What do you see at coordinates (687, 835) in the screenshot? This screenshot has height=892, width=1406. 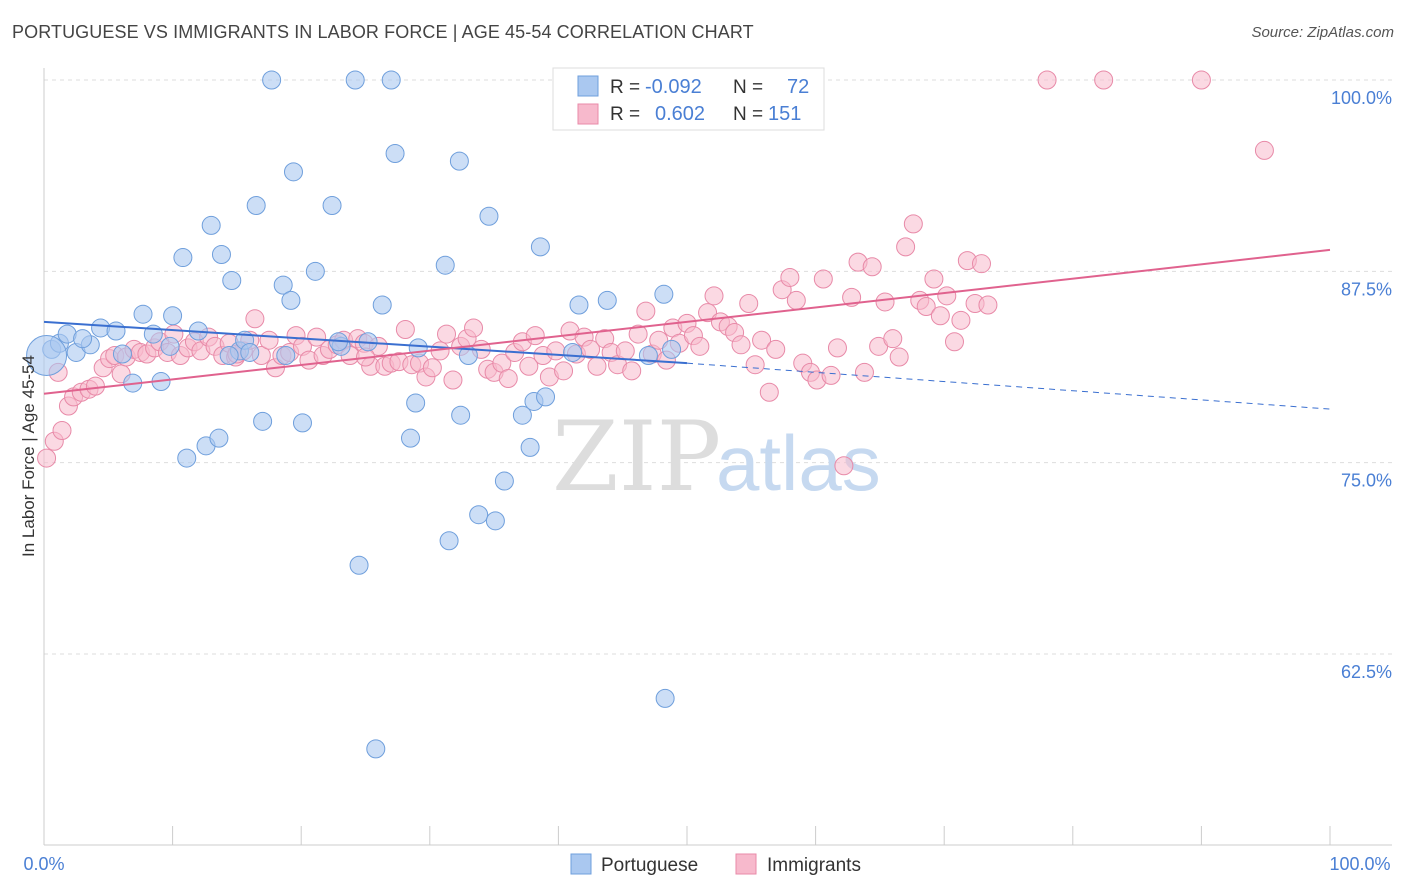 I see `x-ticks` at bounding box center [687, 835].